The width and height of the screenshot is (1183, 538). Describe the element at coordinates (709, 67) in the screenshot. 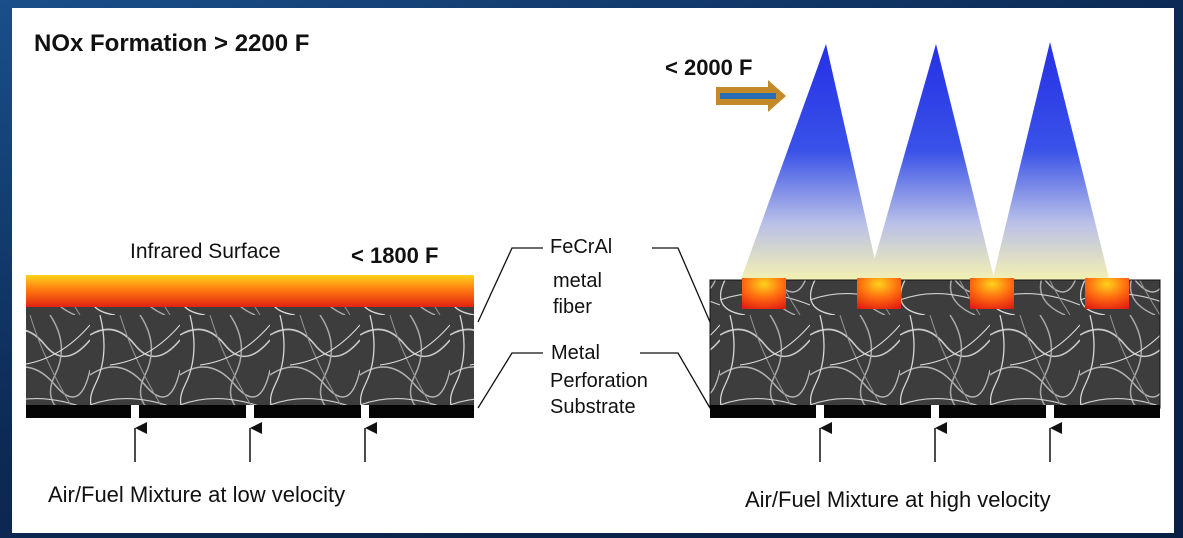

I see `flame-temp-label: < 2000 F` at that location.